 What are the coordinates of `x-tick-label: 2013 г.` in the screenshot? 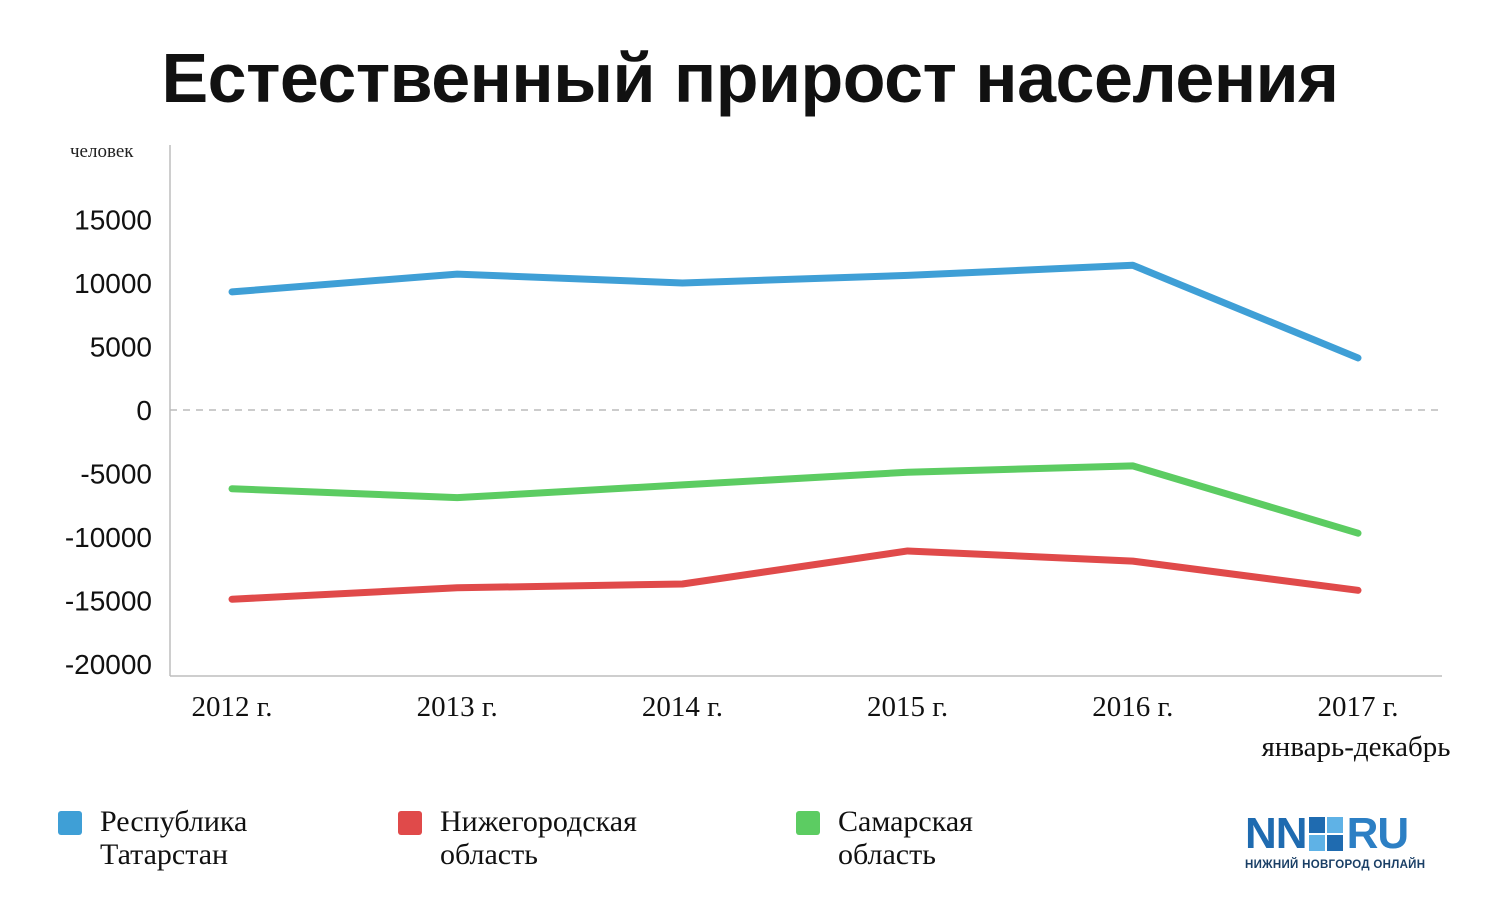 It's located at (457, 707).